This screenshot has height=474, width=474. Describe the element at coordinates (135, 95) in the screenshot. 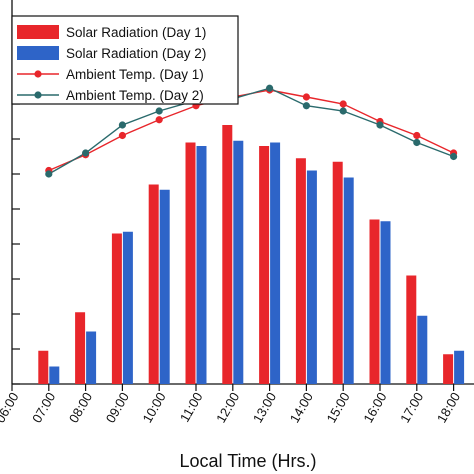

I see `legend-label: Ambient Temp. (Day 2)` at that location.